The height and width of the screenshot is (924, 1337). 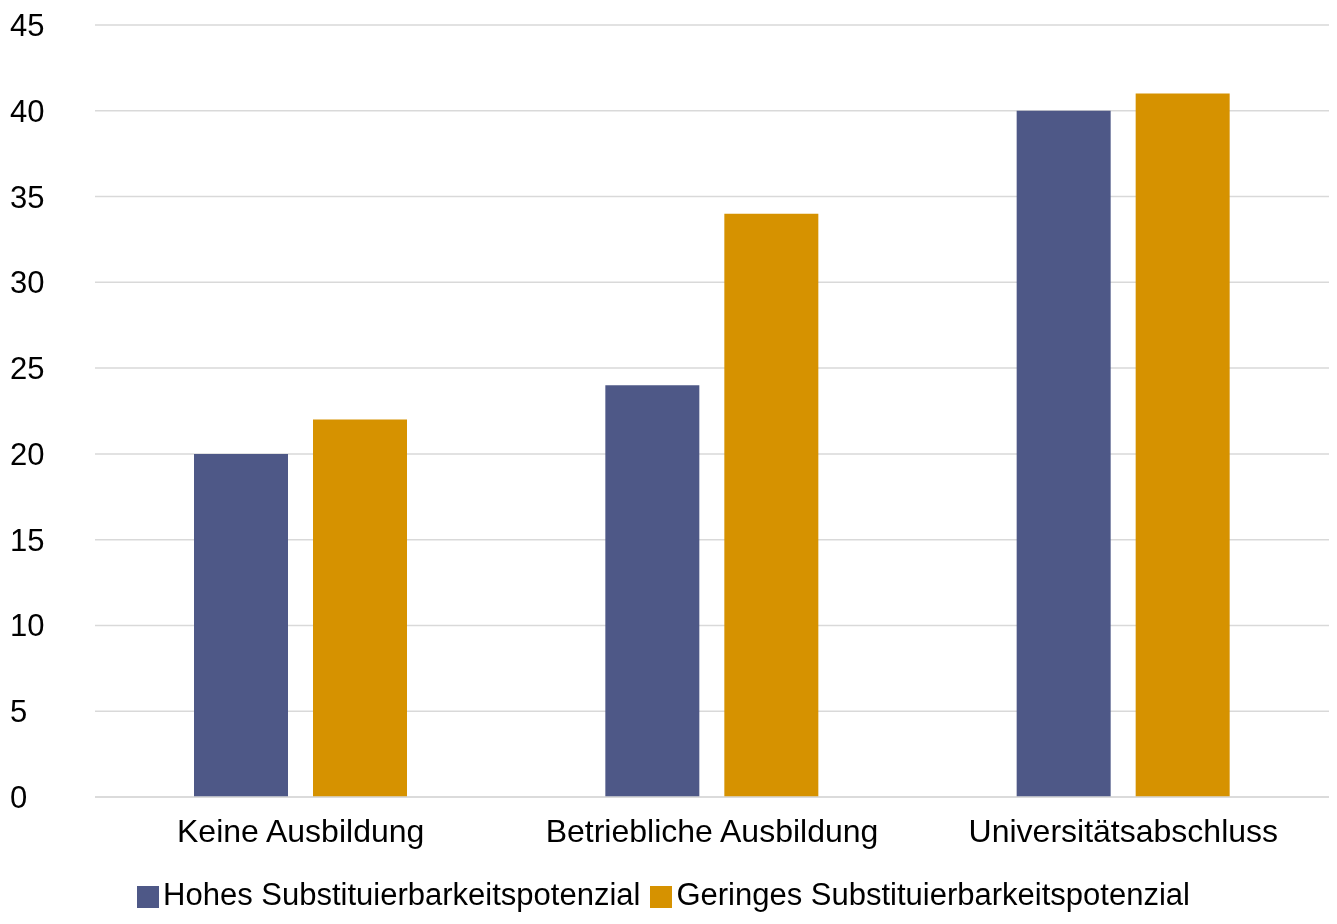 I want to click on y-tick-label: 35, so click(x=27, y=197).